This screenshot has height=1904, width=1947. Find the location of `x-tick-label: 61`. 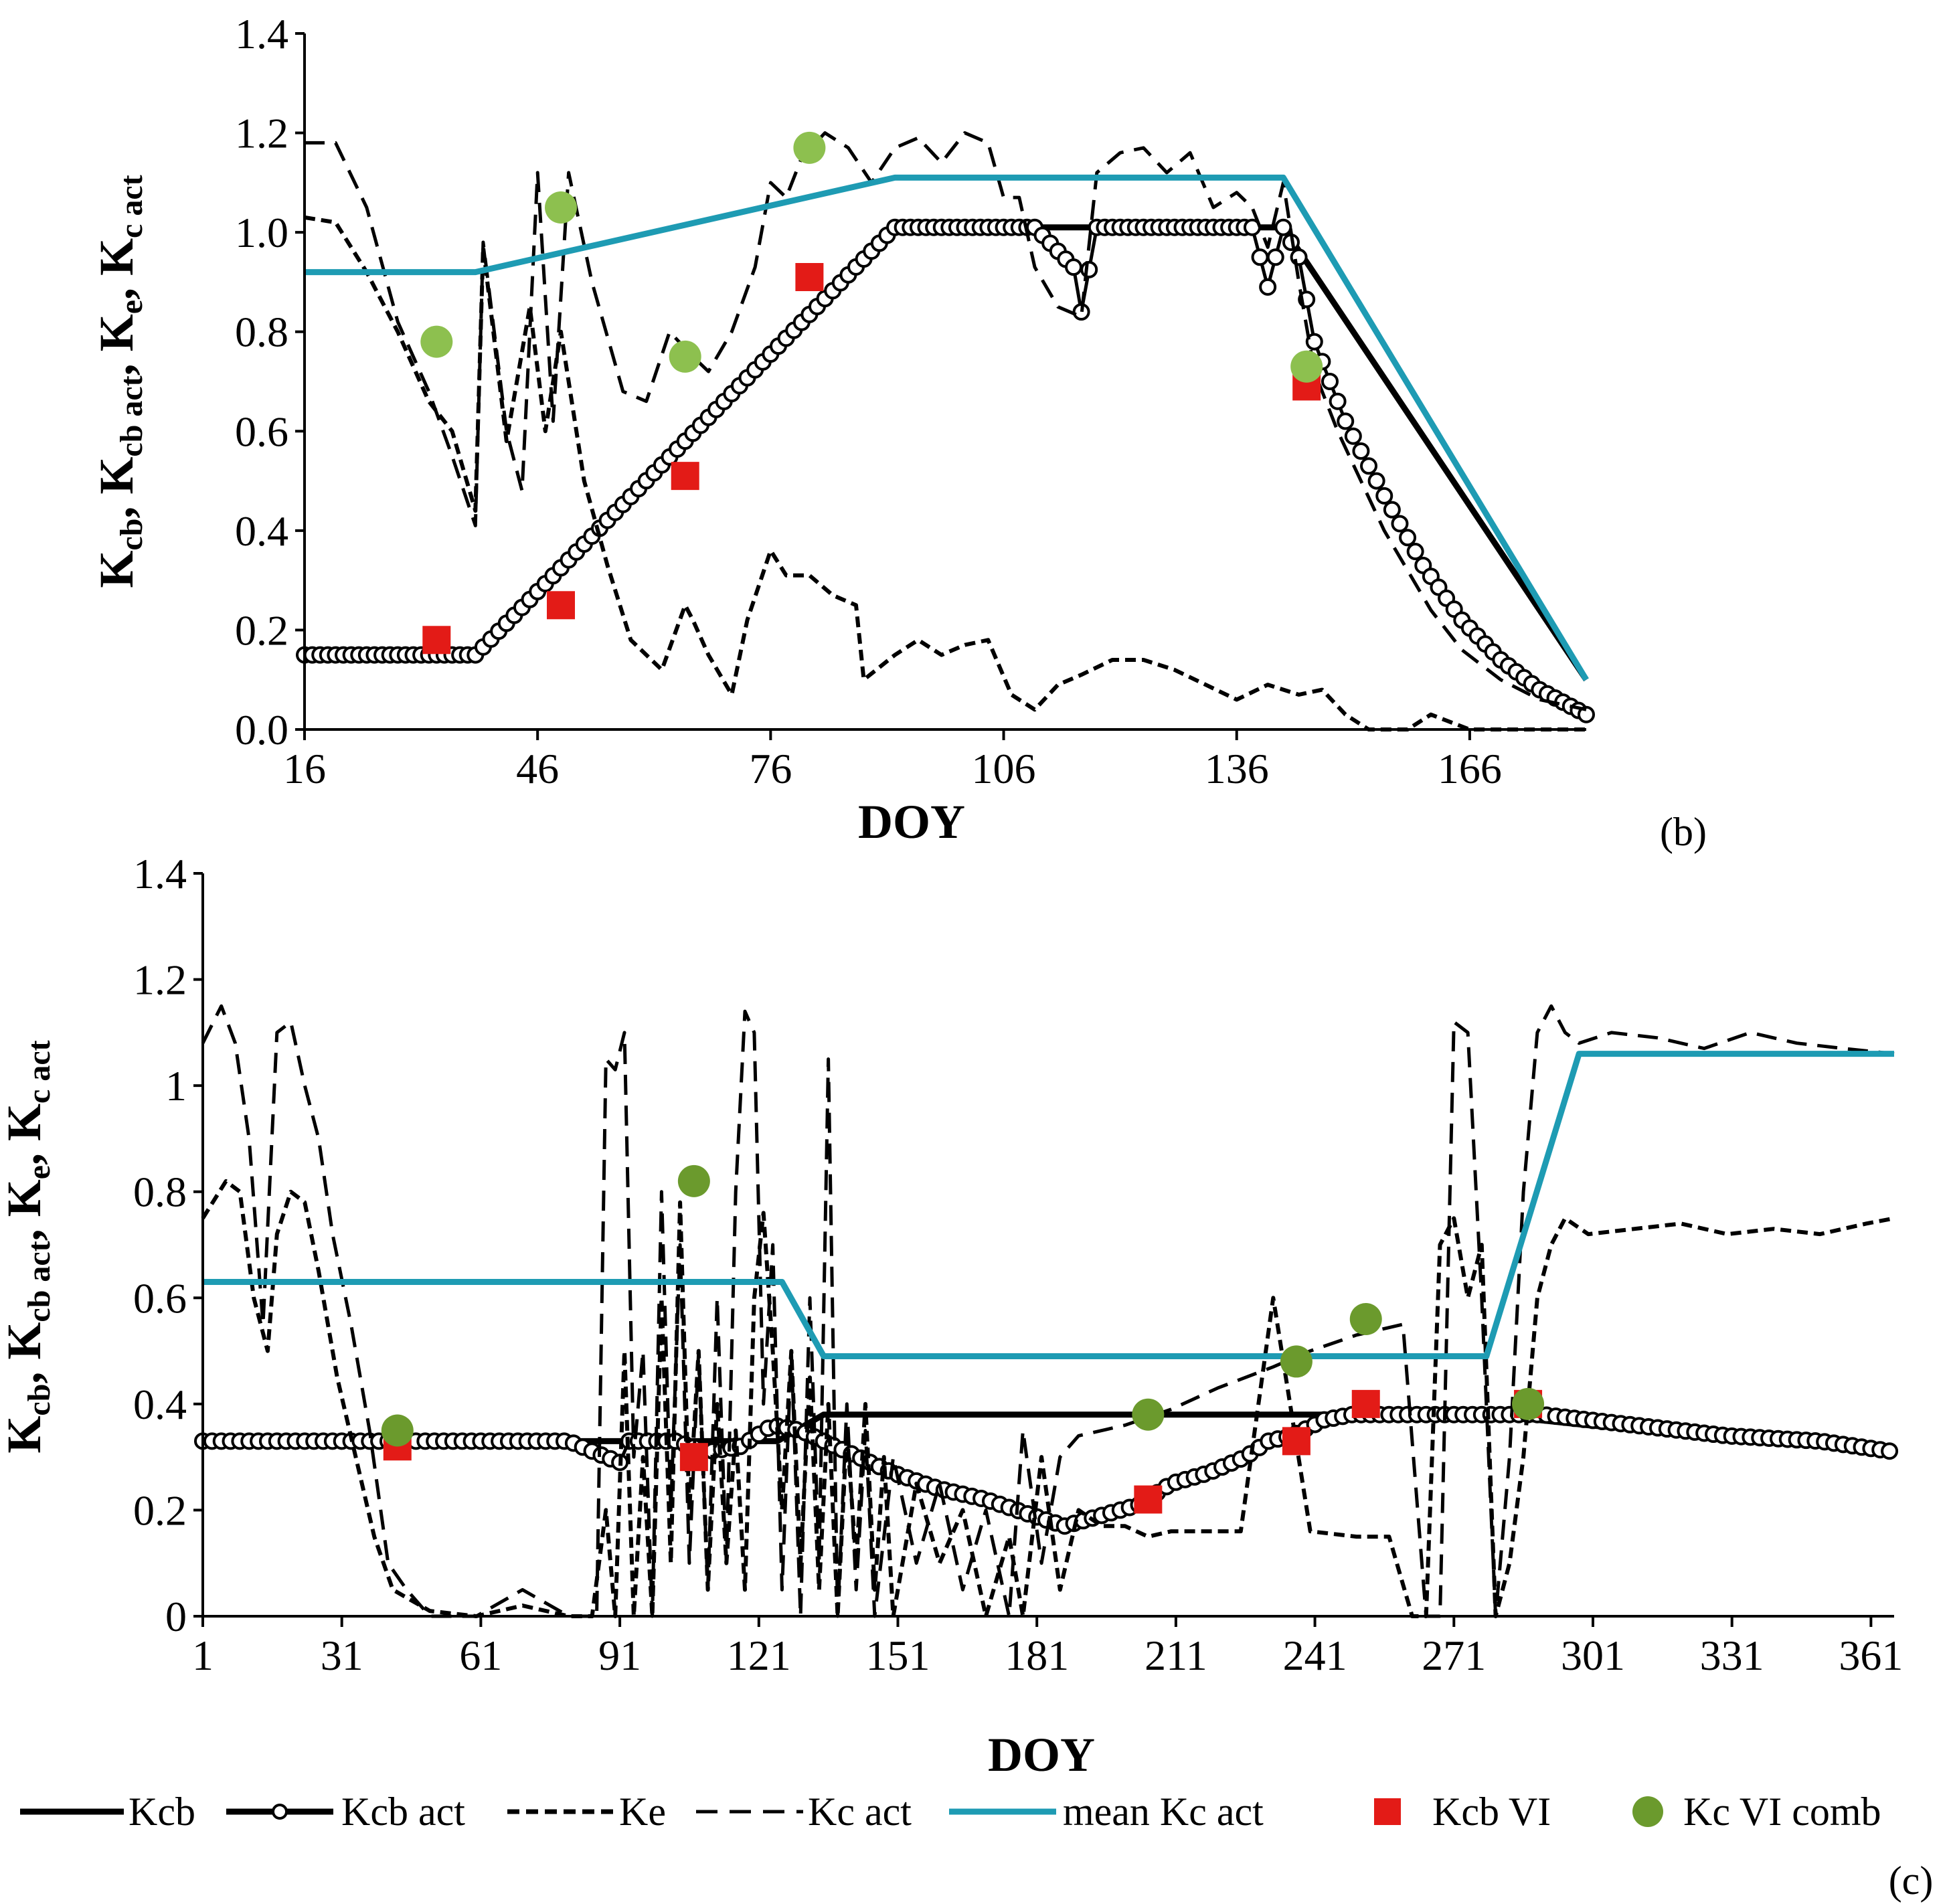

x-tick-label: 61 is located at coordinates (480, 1655).